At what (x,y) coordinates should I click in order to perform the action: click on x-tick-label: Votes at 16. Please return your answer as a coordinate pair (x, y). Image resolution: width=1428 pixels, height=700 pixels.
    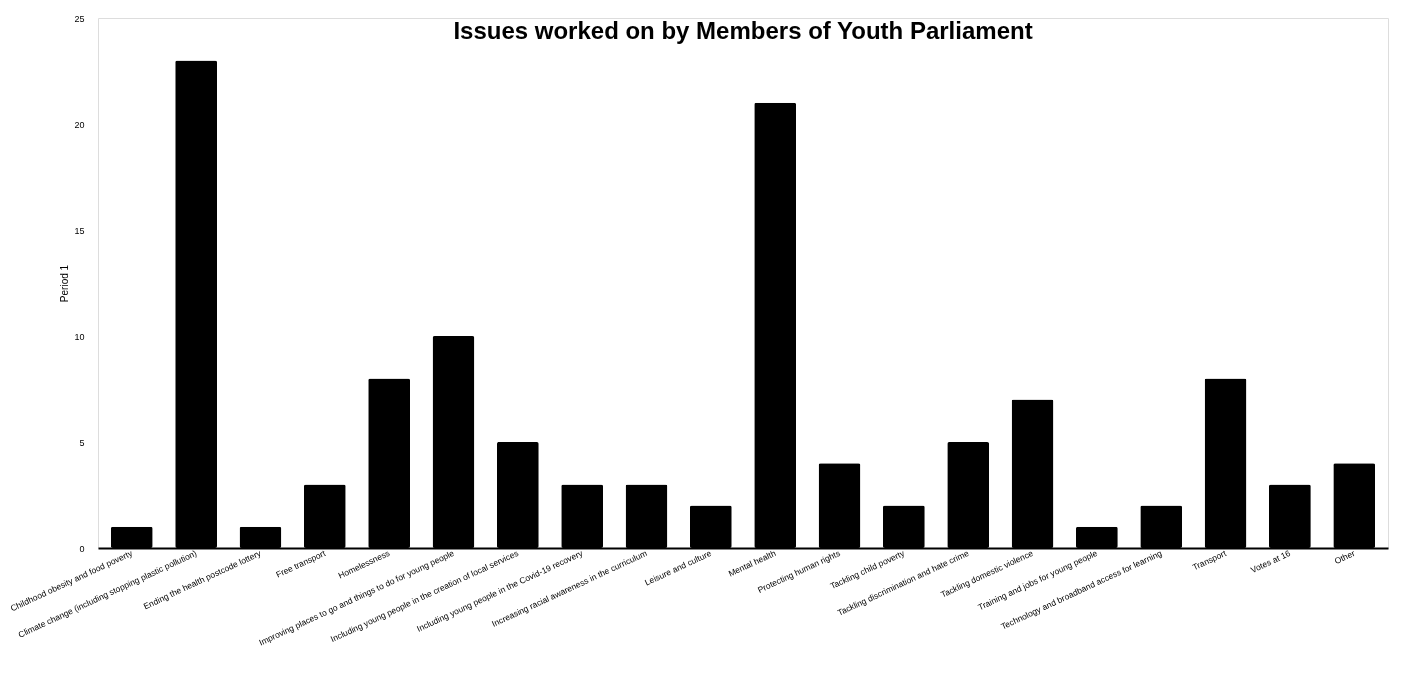
    Looking at the image, I should click on (1271, 561).